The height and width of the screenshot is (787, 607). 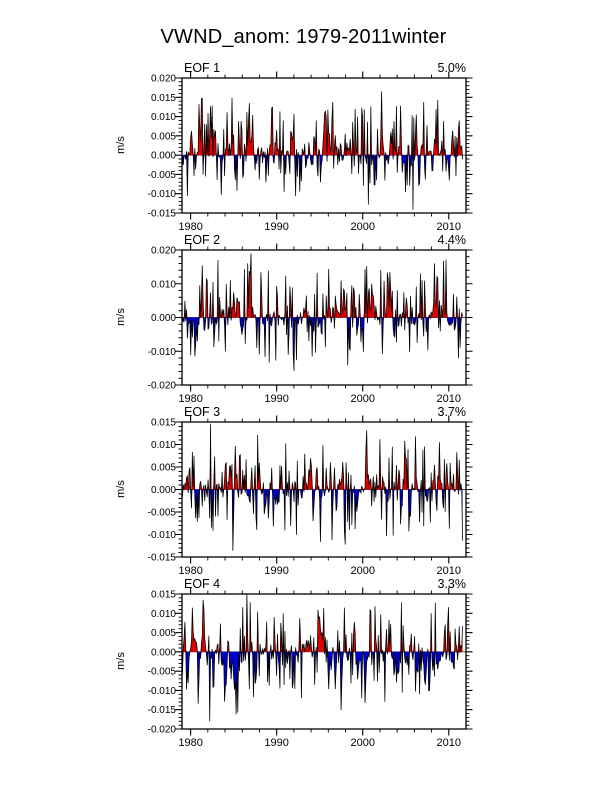 I want to click on eof4-variance-label: 3.3%, so click(x=452, y=584).